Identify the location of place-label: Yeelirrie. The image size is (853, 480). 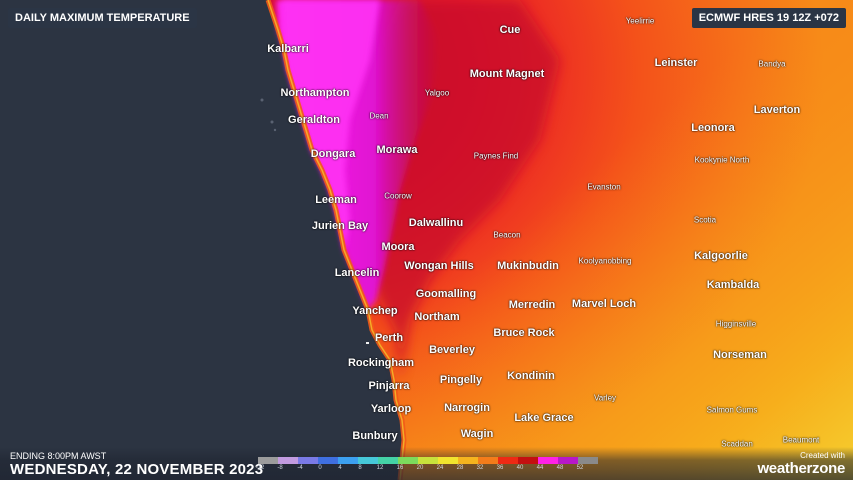
(640, 21).